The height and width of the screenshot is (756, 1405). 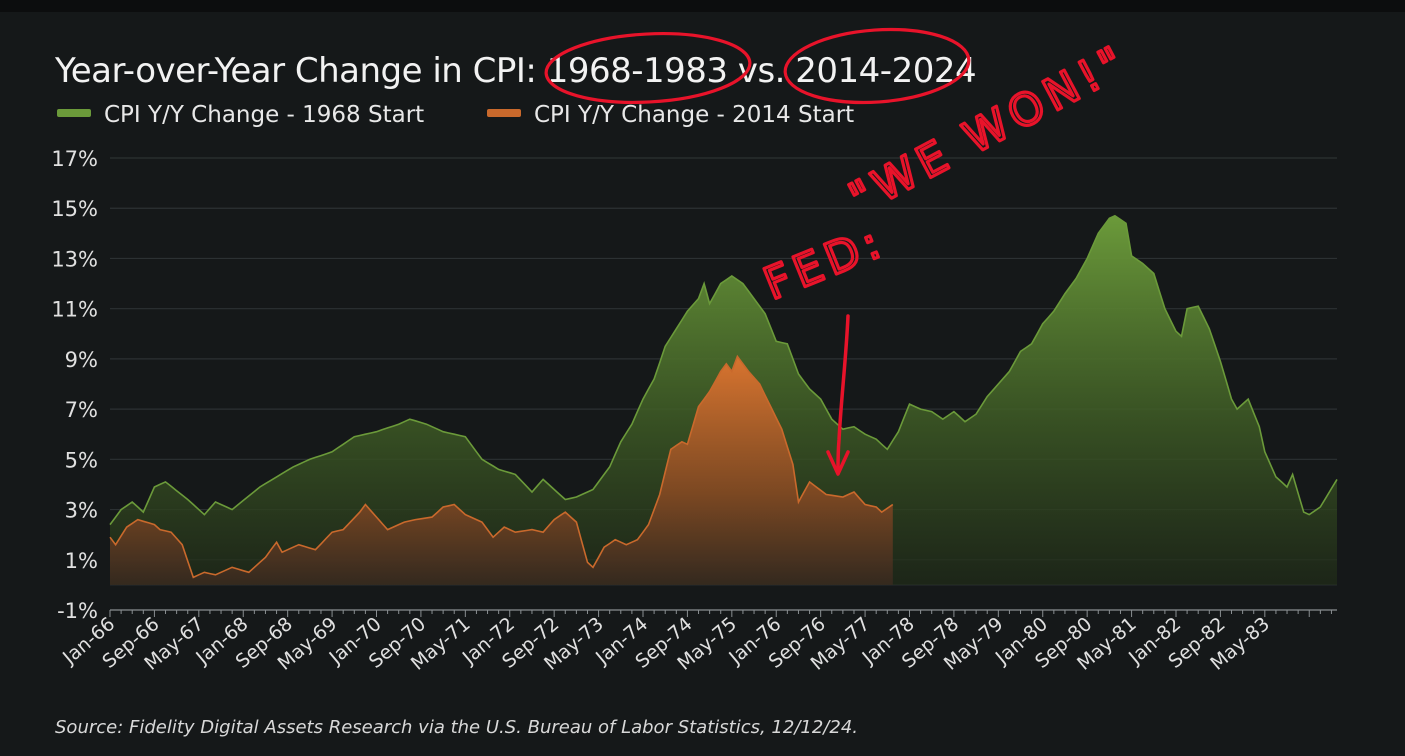 What do you see at coordinates (838, 463) in the screenshot?
I see `annotation-arrowhead` at bounding box center [838, 463].